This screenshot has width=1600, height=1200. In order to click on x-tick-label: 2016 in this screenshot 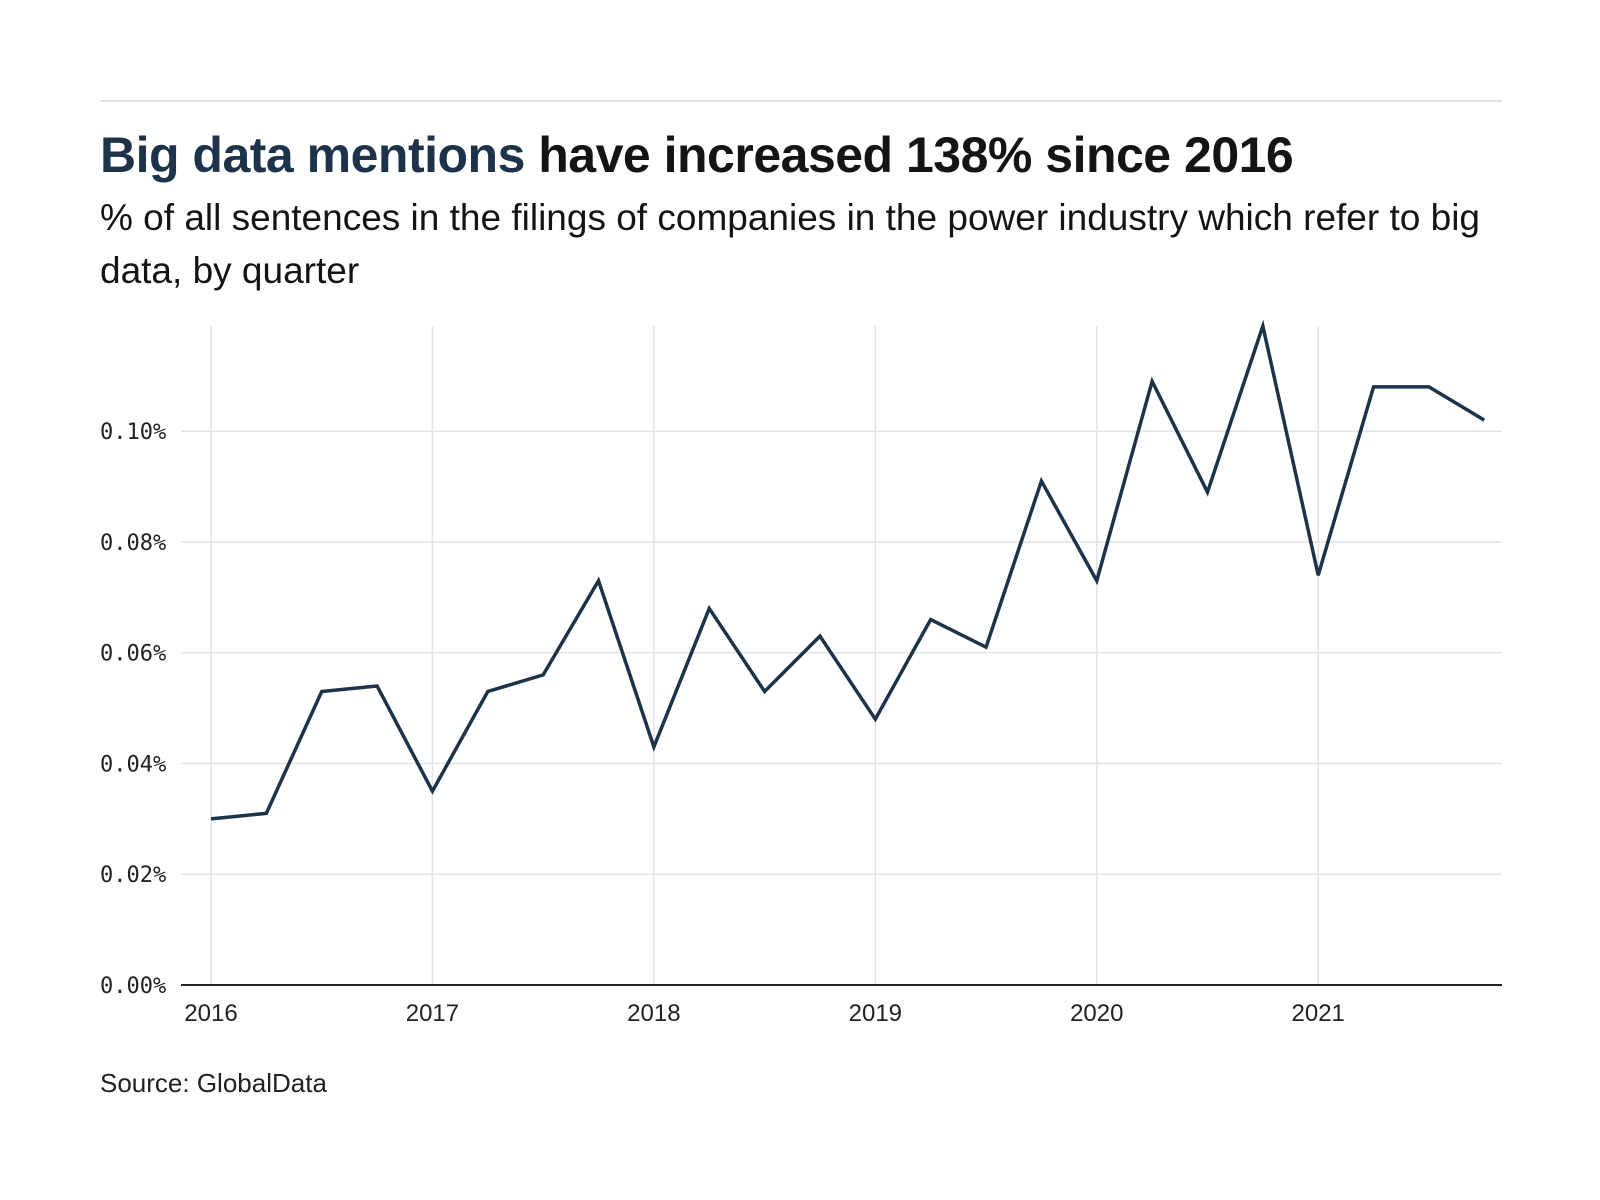, I will do `click(210, 1013)`.